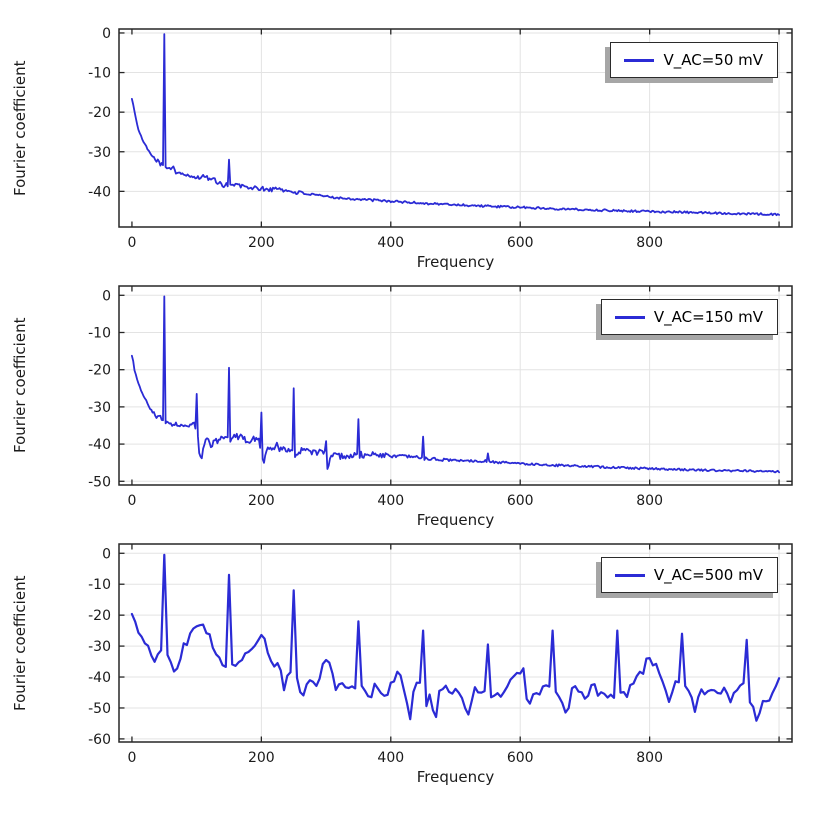 The width and height of the screenshot is (839, 817). I want to click on y-axis-label-1: Fourier coefficient, so click(20, 128).